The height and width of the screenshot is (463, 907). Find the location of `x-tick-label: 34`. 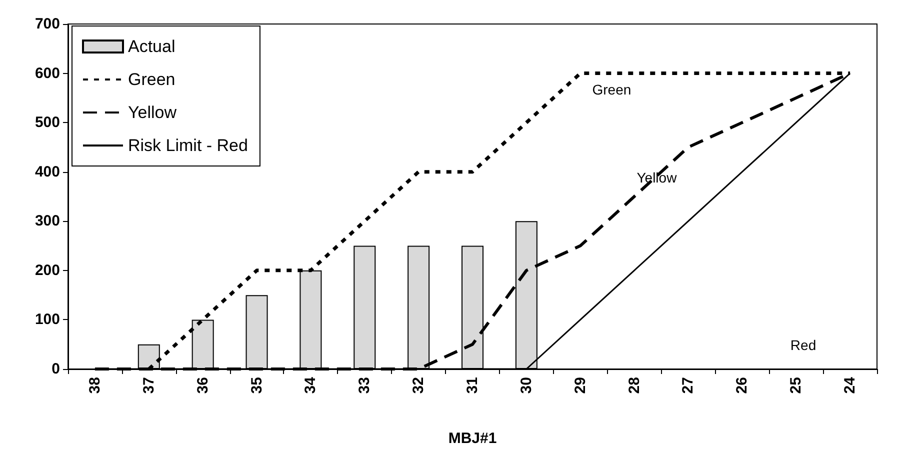

x-tick-label: 34 is located at coordinates (311, 385).